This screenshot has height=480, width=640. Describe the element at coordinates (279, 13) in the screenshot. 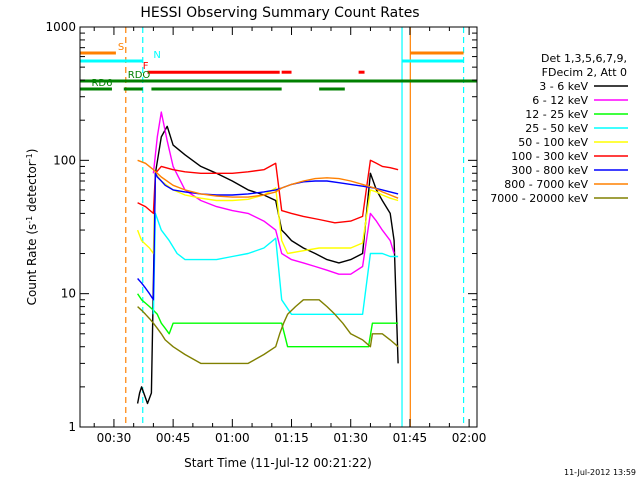

I see `chart-title: HESSI Observing Summary Count Rates` at that location.